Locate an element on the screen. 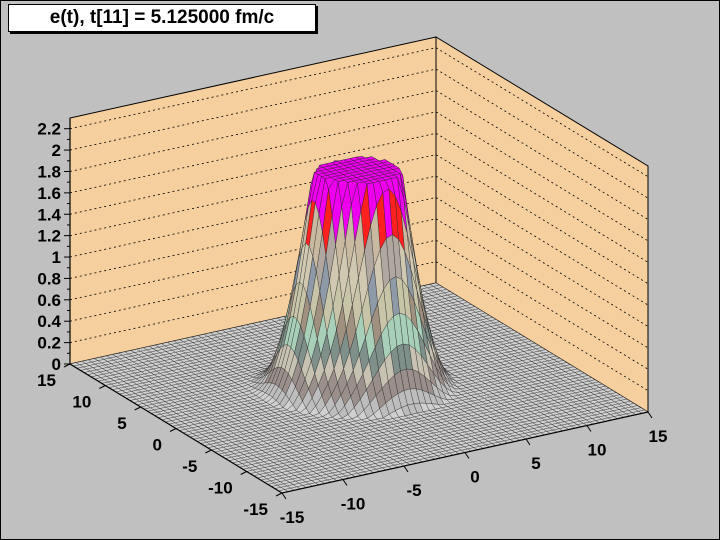 This screenshot has width=720, height=540. chart-title: e(t), t[11] = 5.125000 fm/c is located at coordinates (162, 18).